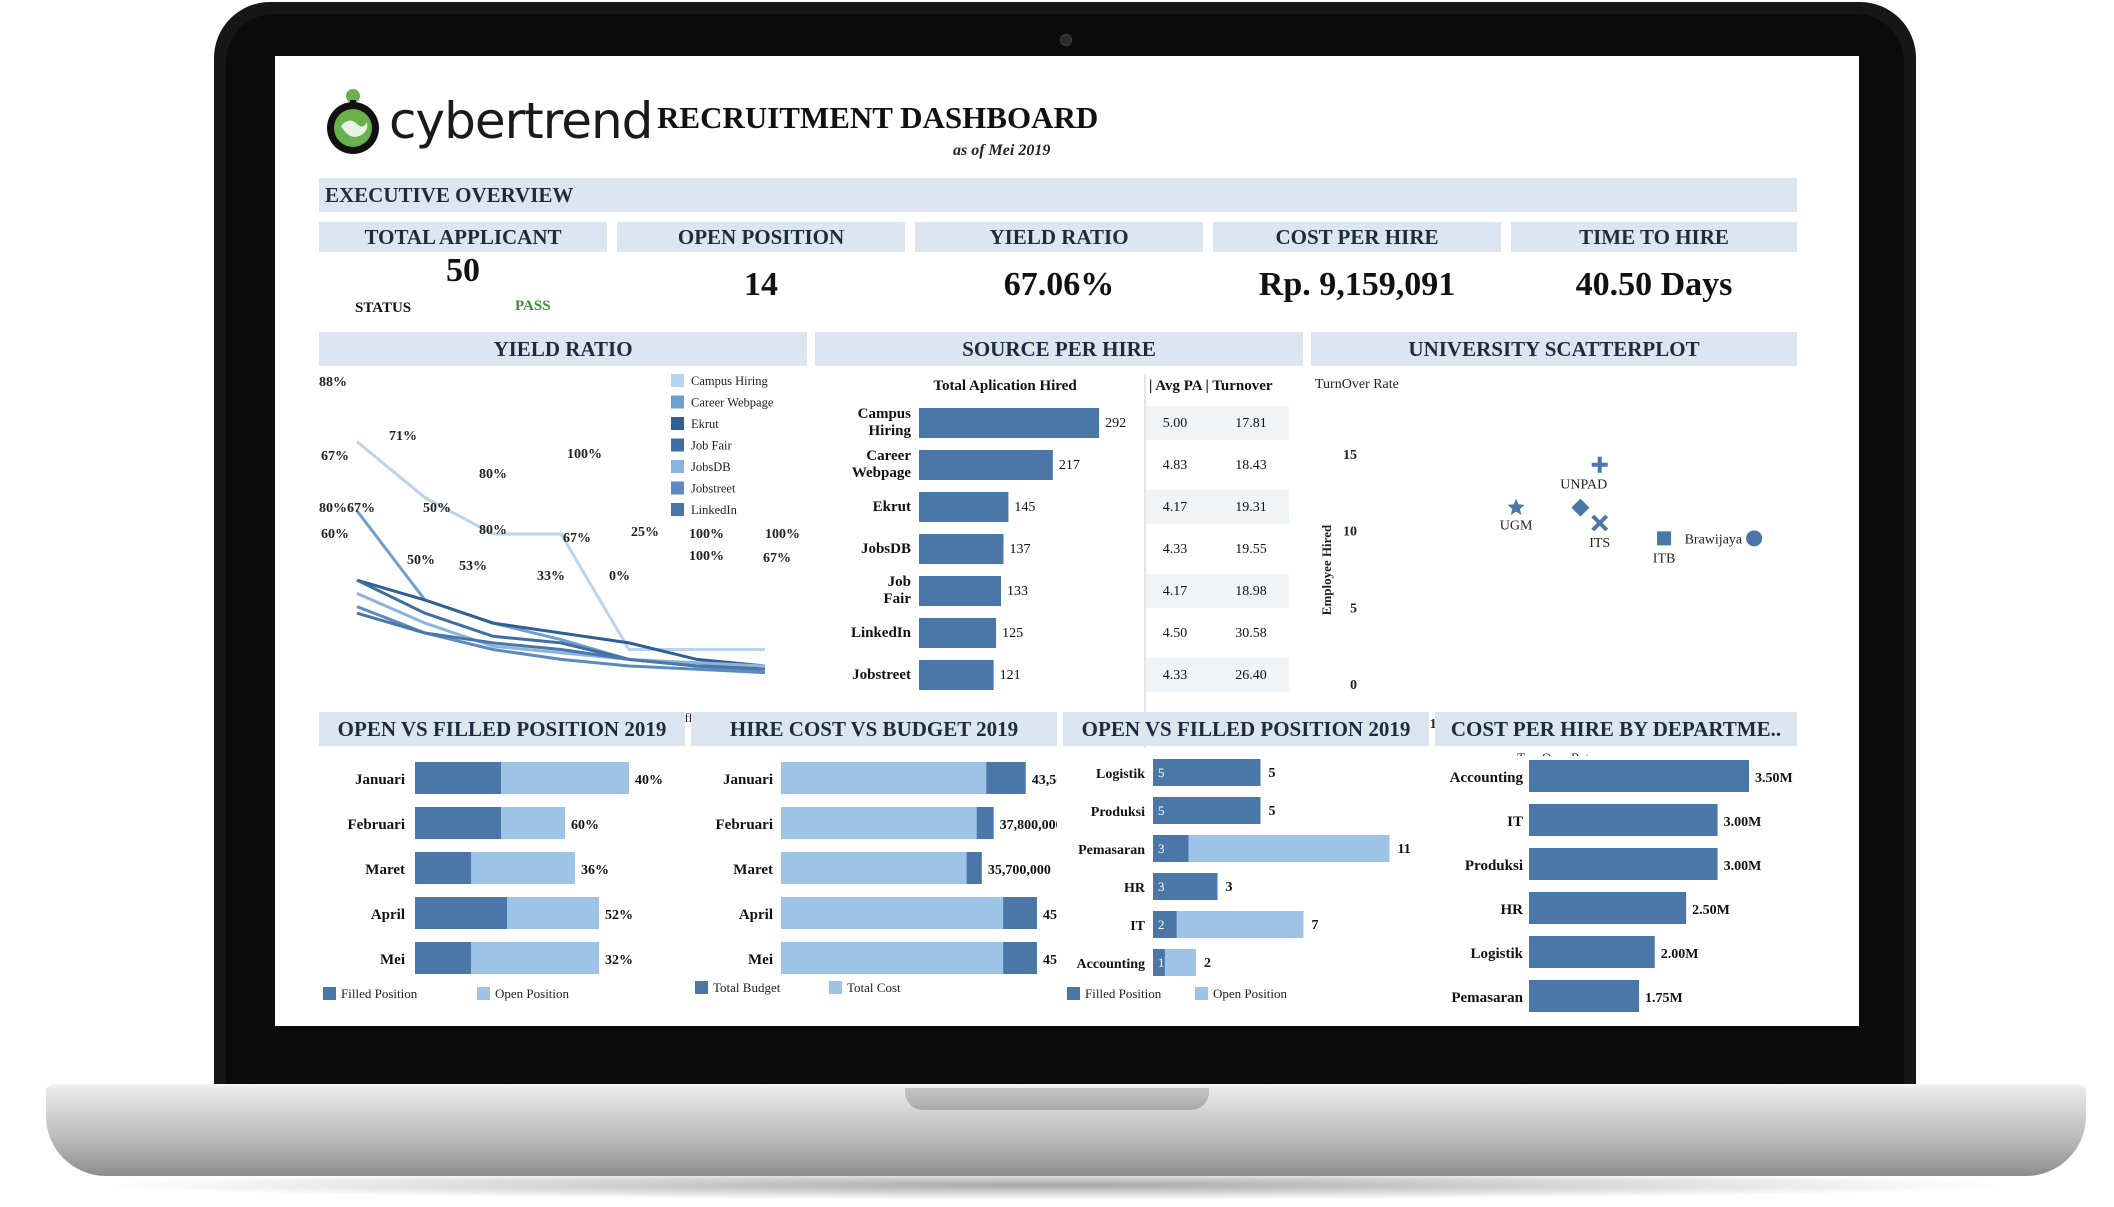 Image resolution: width=2114 pixels, height=1207 pixels. Describe the element at coordinates (392, 960) in the screenshot. I see `ovf1-month-label: Mei` at that location.